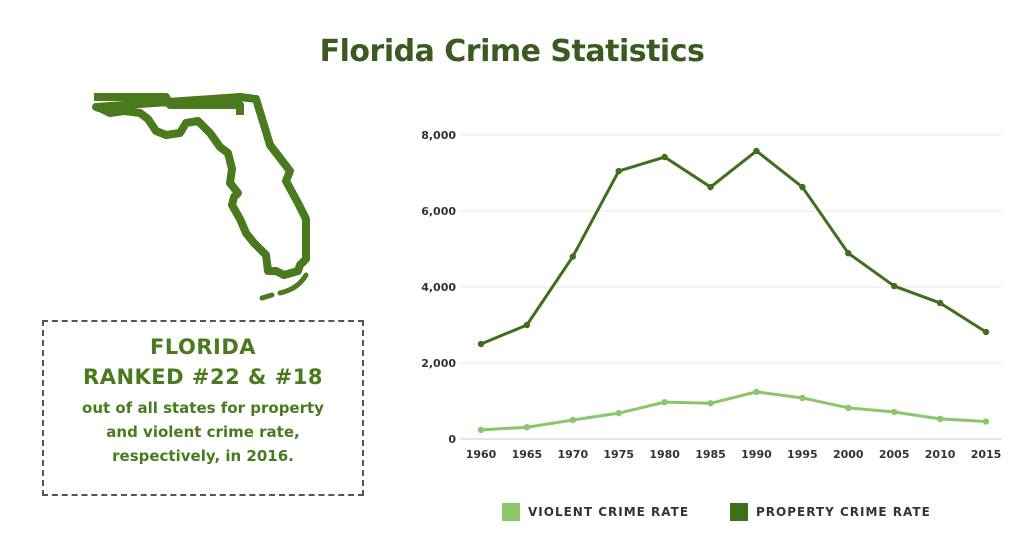 The width and height of the screenshot is (1024, 536). What do you see at coordinates (664, 454) in the screenshot?
I see `x-tick-label: 1980` at bounding box center [664, 454].